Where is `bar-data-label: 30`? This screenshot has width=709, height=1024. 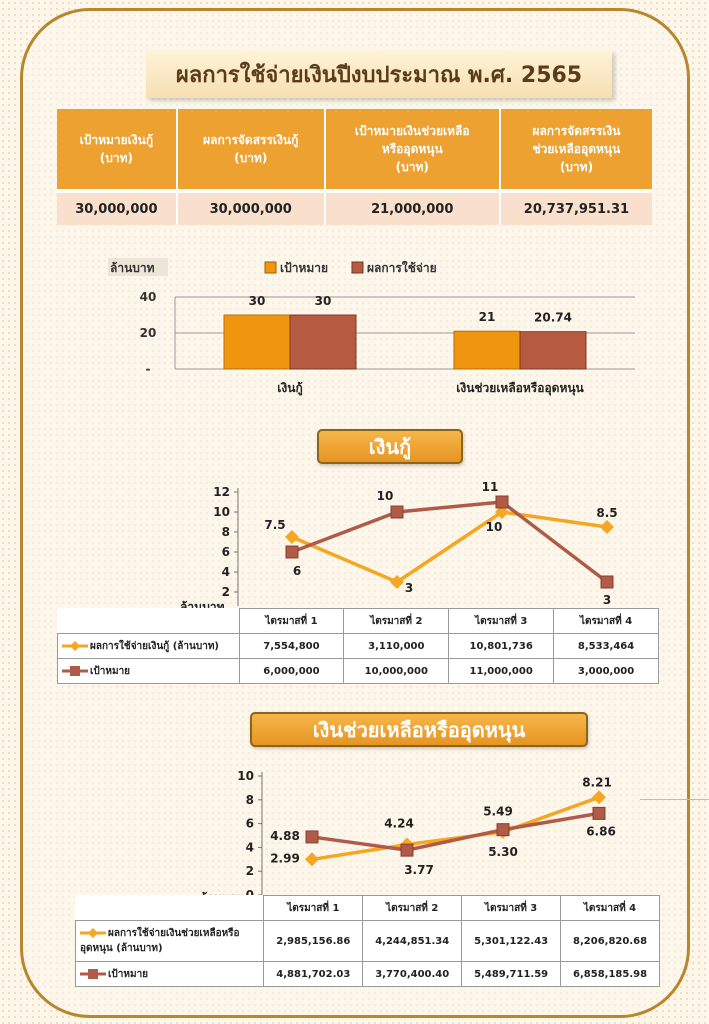
bar-data-label: 30 is located at coordinates (257, 301).